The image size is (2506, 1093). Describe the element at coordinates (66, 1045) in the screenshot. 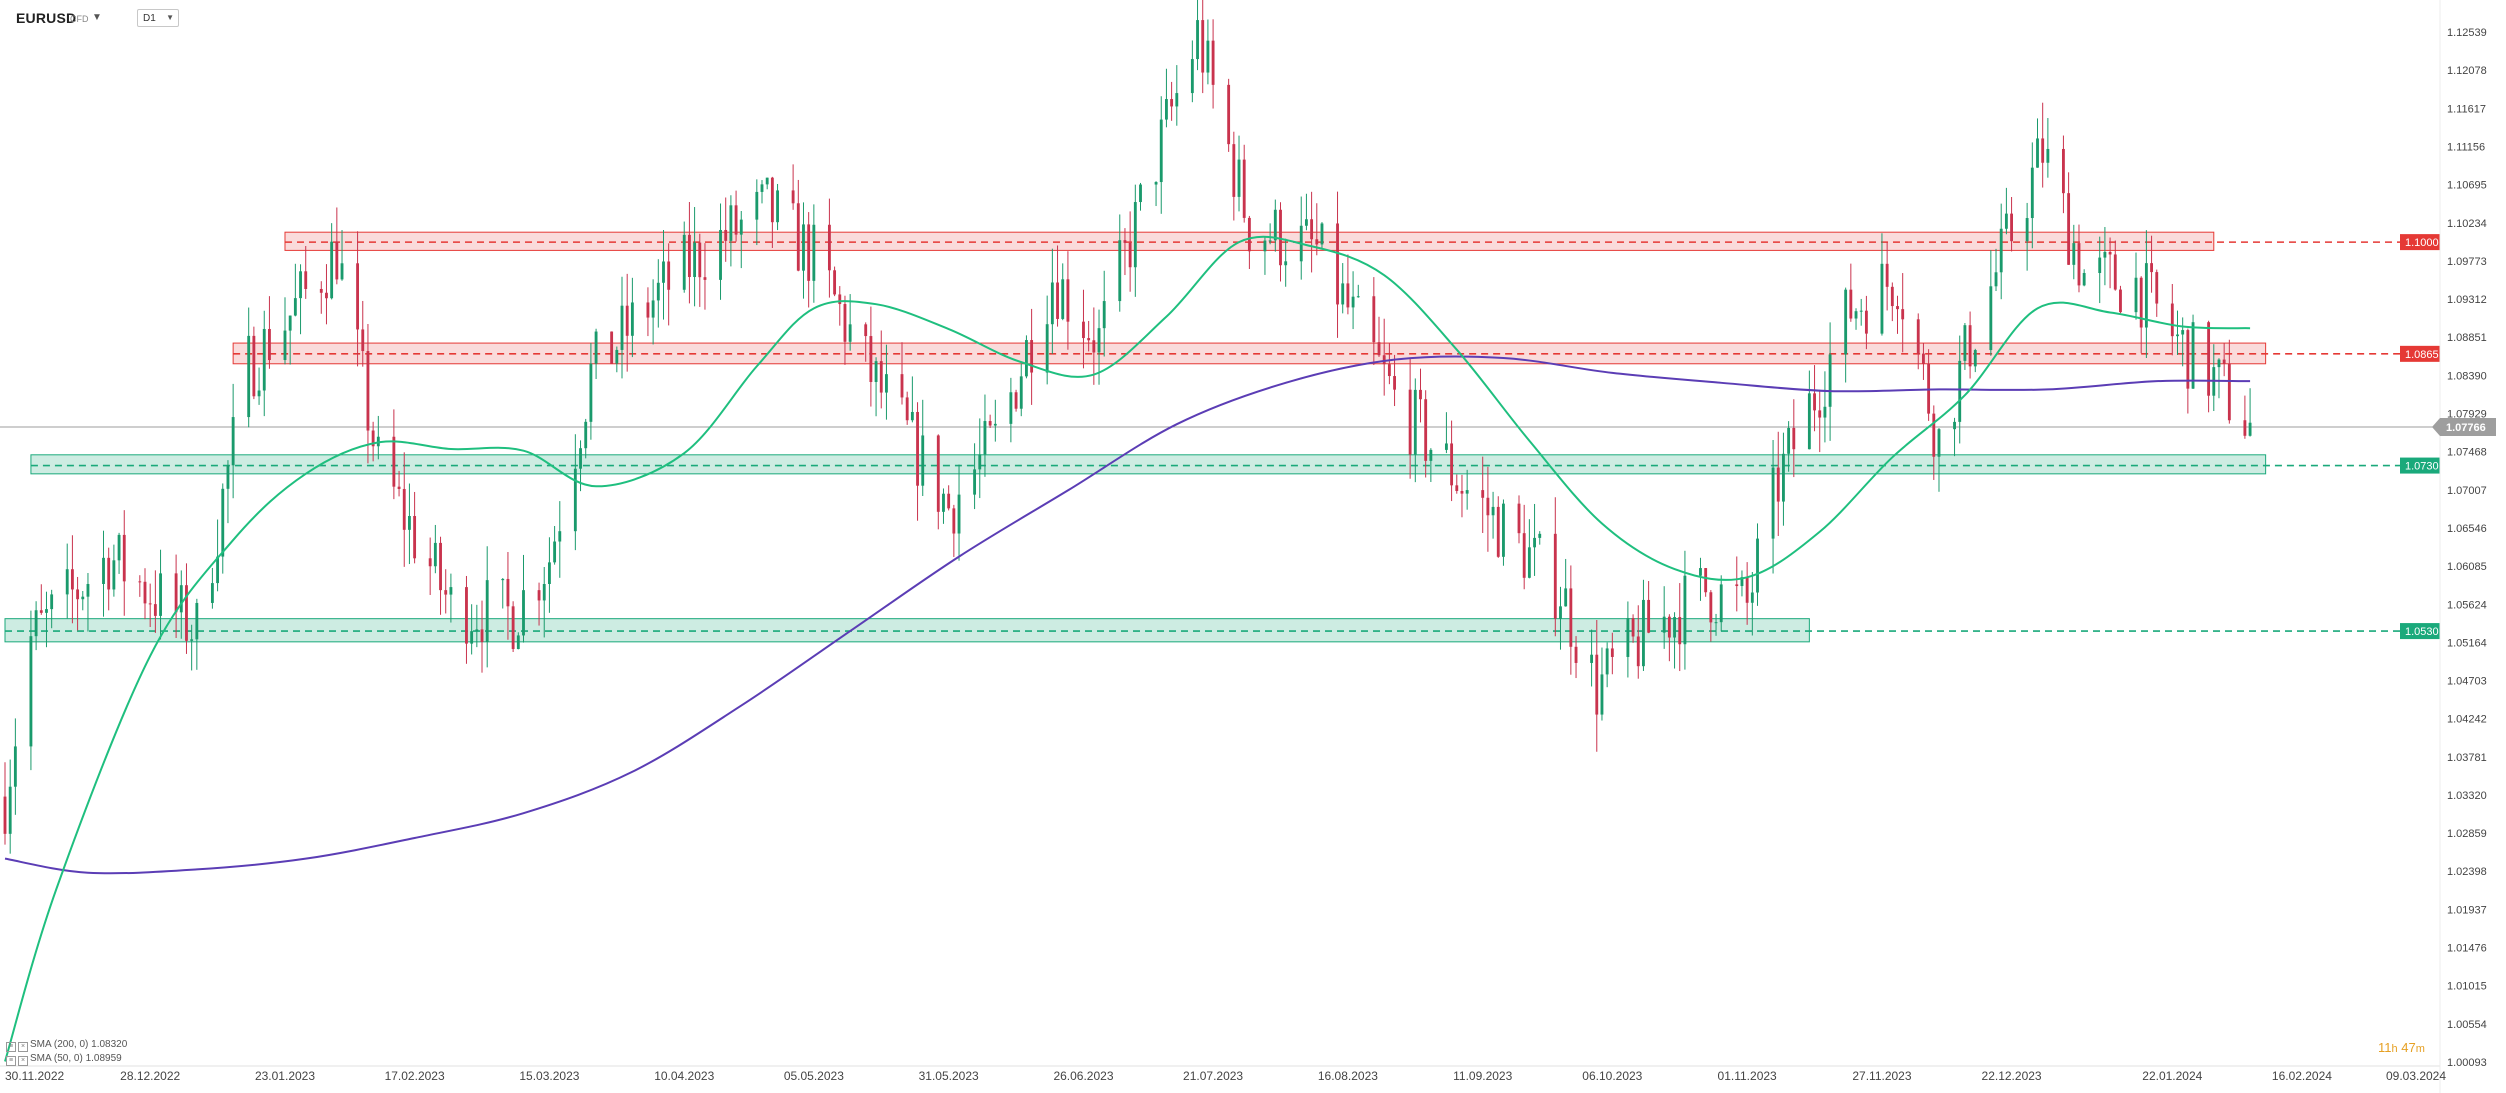

I see `legend-item-sma200: ≡ × SMA (200, 0) 1.08320` at that location.